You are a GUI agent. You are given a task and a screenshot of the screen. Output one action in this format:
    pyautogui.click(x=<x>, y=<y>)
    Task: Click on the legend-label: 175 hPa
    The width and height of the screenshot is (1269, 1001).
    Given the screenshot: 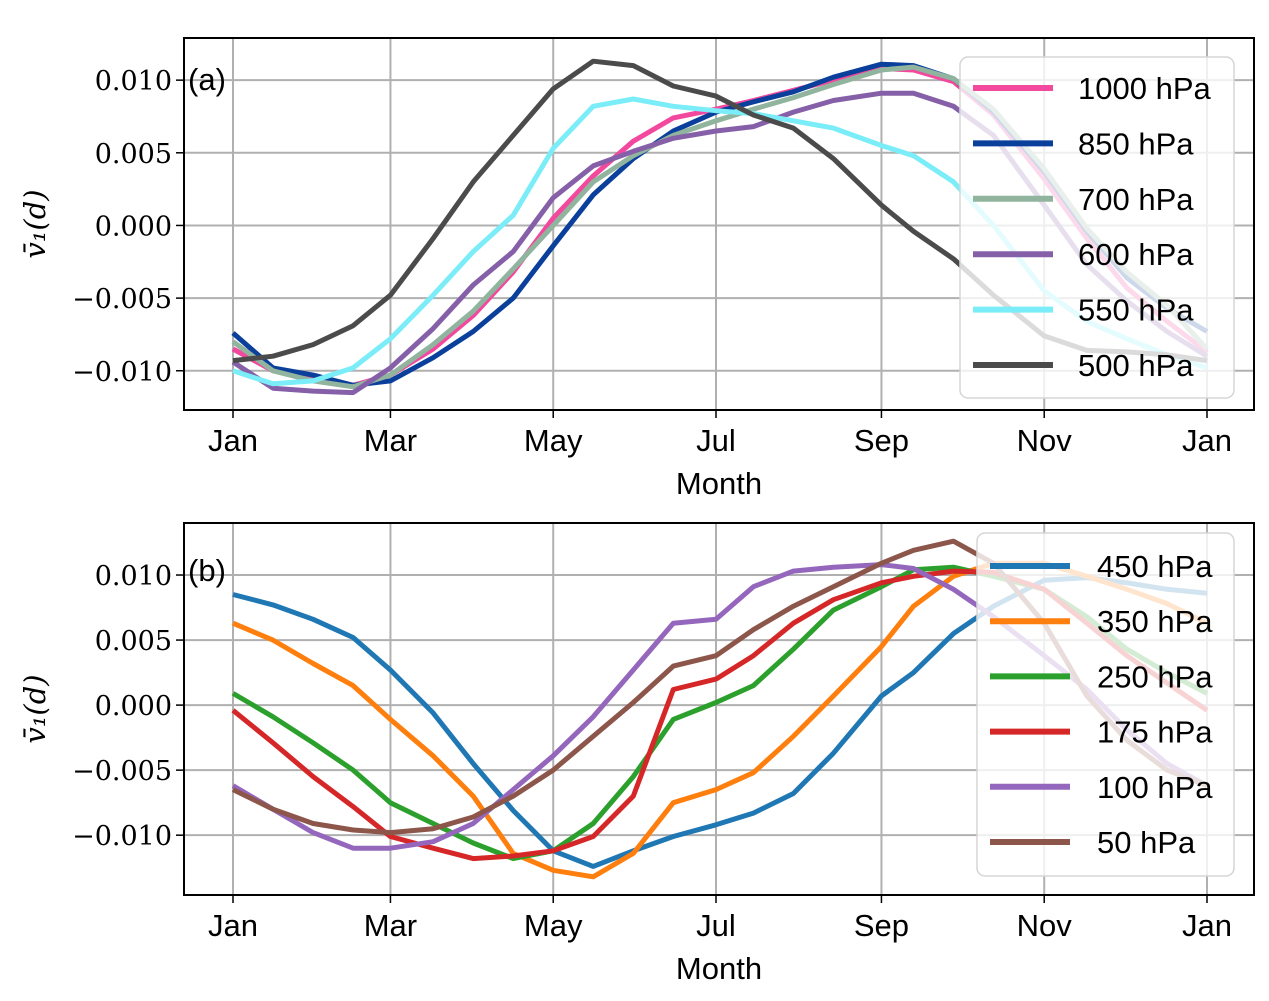 What is the action you would take?
    pyautogui.click(x=1155, y=732)
    